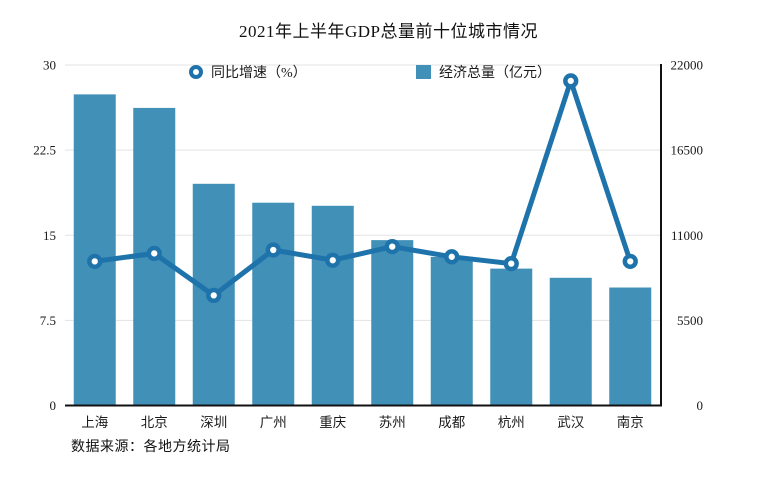 This screenshot has height=482, width=777. What do you see at coordinates (44, 150) in the screenshot?
I see `left-axis-tick-22.5: 22.5` at bounding box center [44, 150].